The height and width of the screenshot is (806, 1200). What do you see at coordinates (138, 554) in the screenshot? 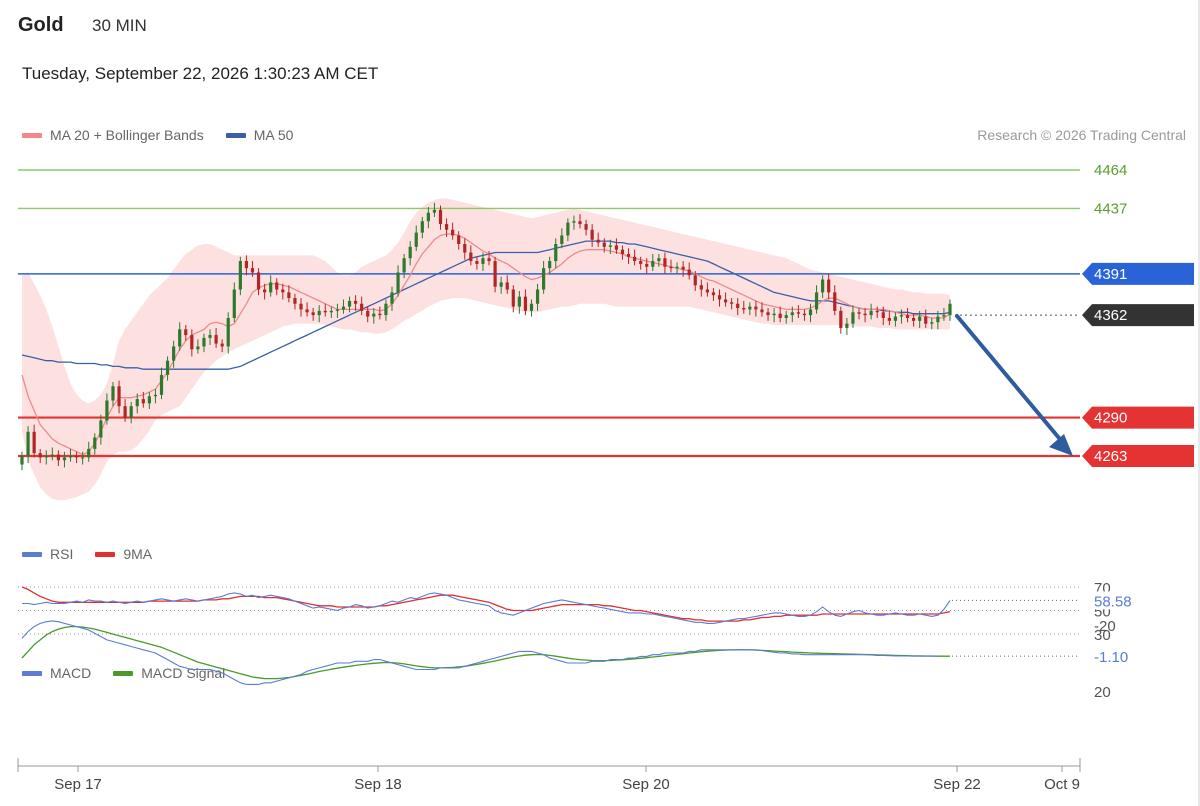
I see `legend-label: 9MA` at bounding box center [138, 554].